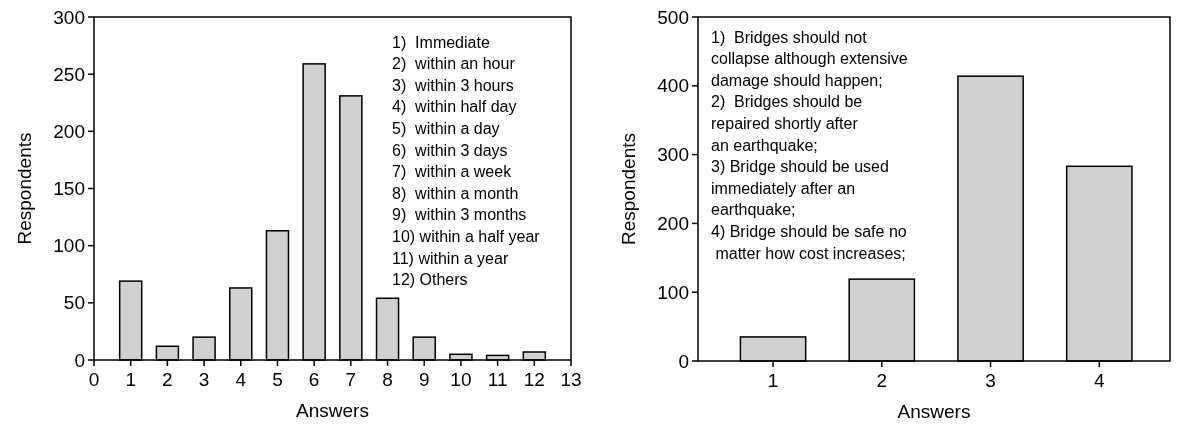 The image size is (1178, 428). I want to click on annotation: 3) within 3 hours, so click(453, 85).